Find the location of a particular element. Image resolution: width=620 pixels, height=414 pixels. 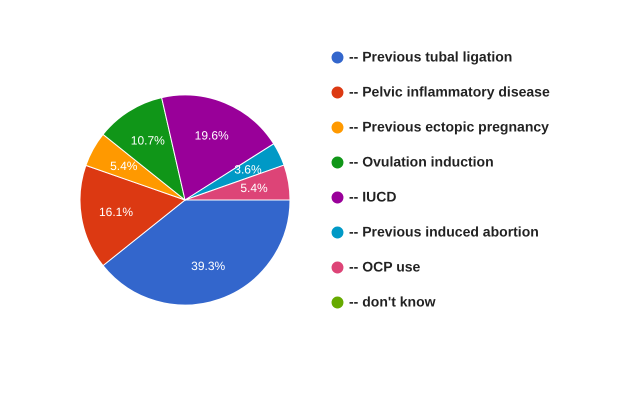

data-label: 19.6% is located at coordinates (211, 135).